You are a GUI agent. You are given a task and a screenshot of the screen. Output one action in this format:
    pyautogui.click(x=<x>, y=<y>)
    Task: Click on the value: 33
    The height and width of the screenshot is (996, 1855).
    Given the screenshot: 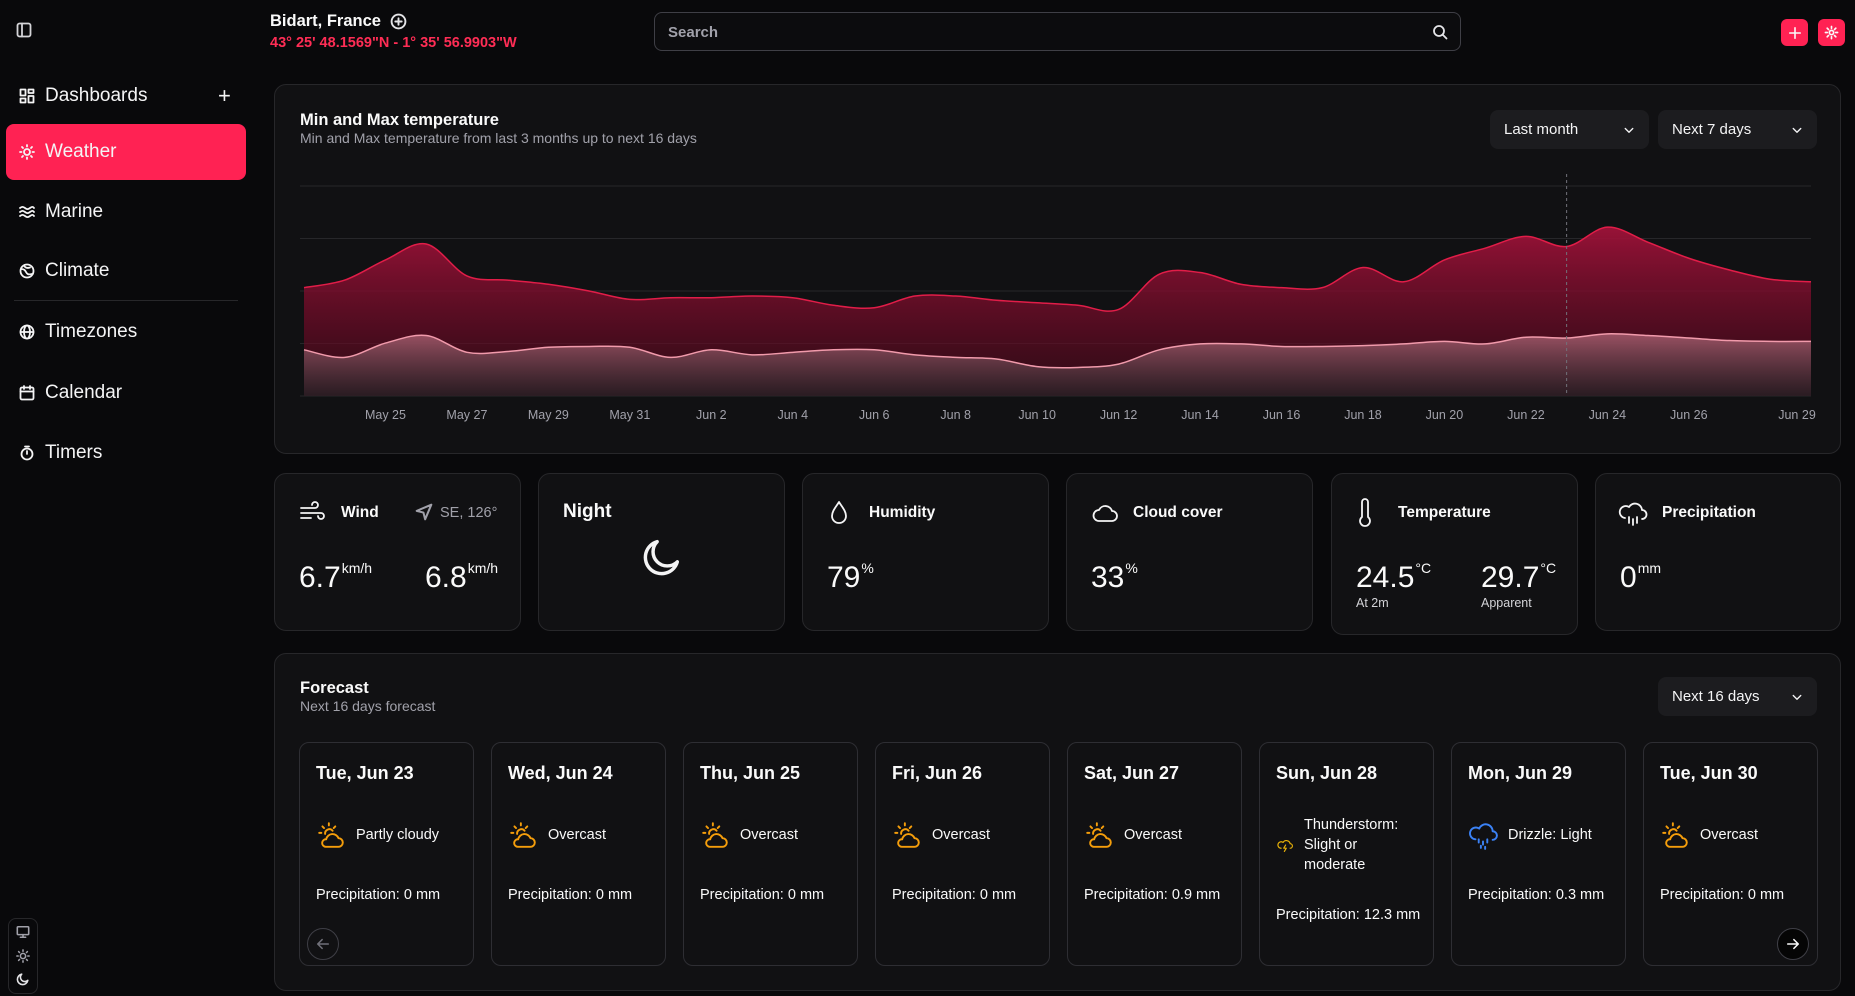 What is the action you would take?
    pyautogui.click(x=1108, y=577)
    